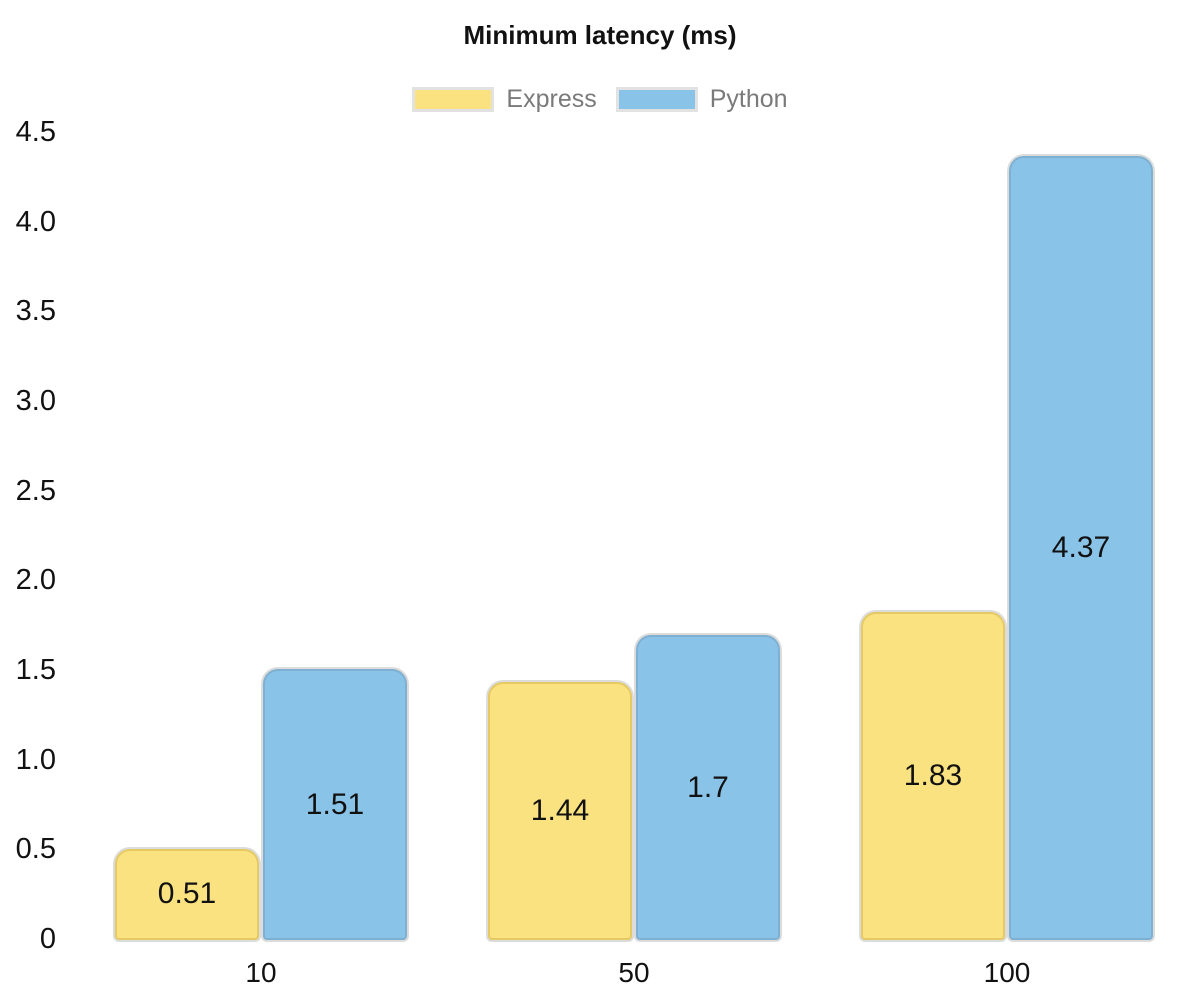 The image size is (1200, 1000). What do you see at coordinates (35, 400) in the screenshot?
I see `y-tick-label: 3.0` at bounding box center [35, 400].